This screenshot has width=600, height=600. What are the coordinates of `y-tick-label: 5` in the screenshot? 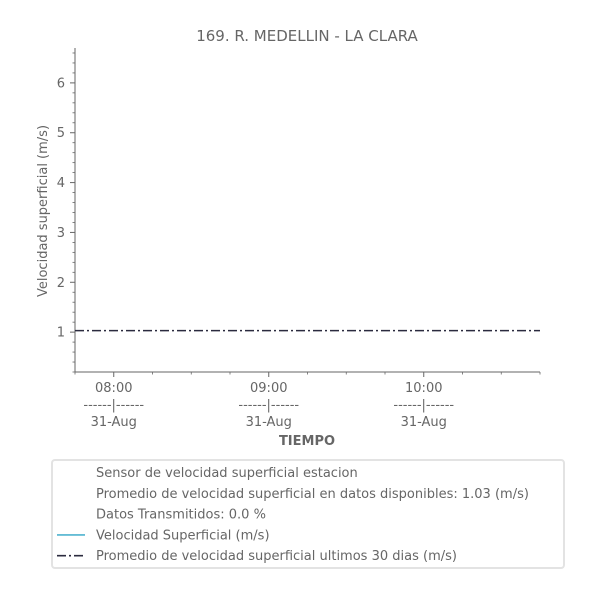 It's located at (61, 133).